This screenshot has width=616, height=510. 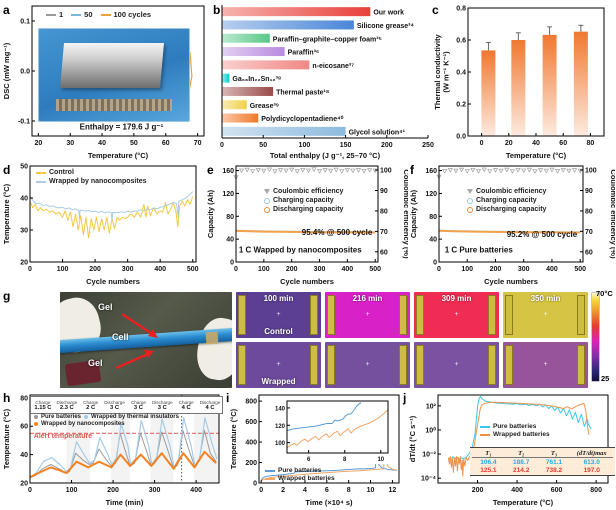 What do you see at coordinates (380, 460) in the screenshot?
I see `svg-text: 10` at bounding box center [380, 460].